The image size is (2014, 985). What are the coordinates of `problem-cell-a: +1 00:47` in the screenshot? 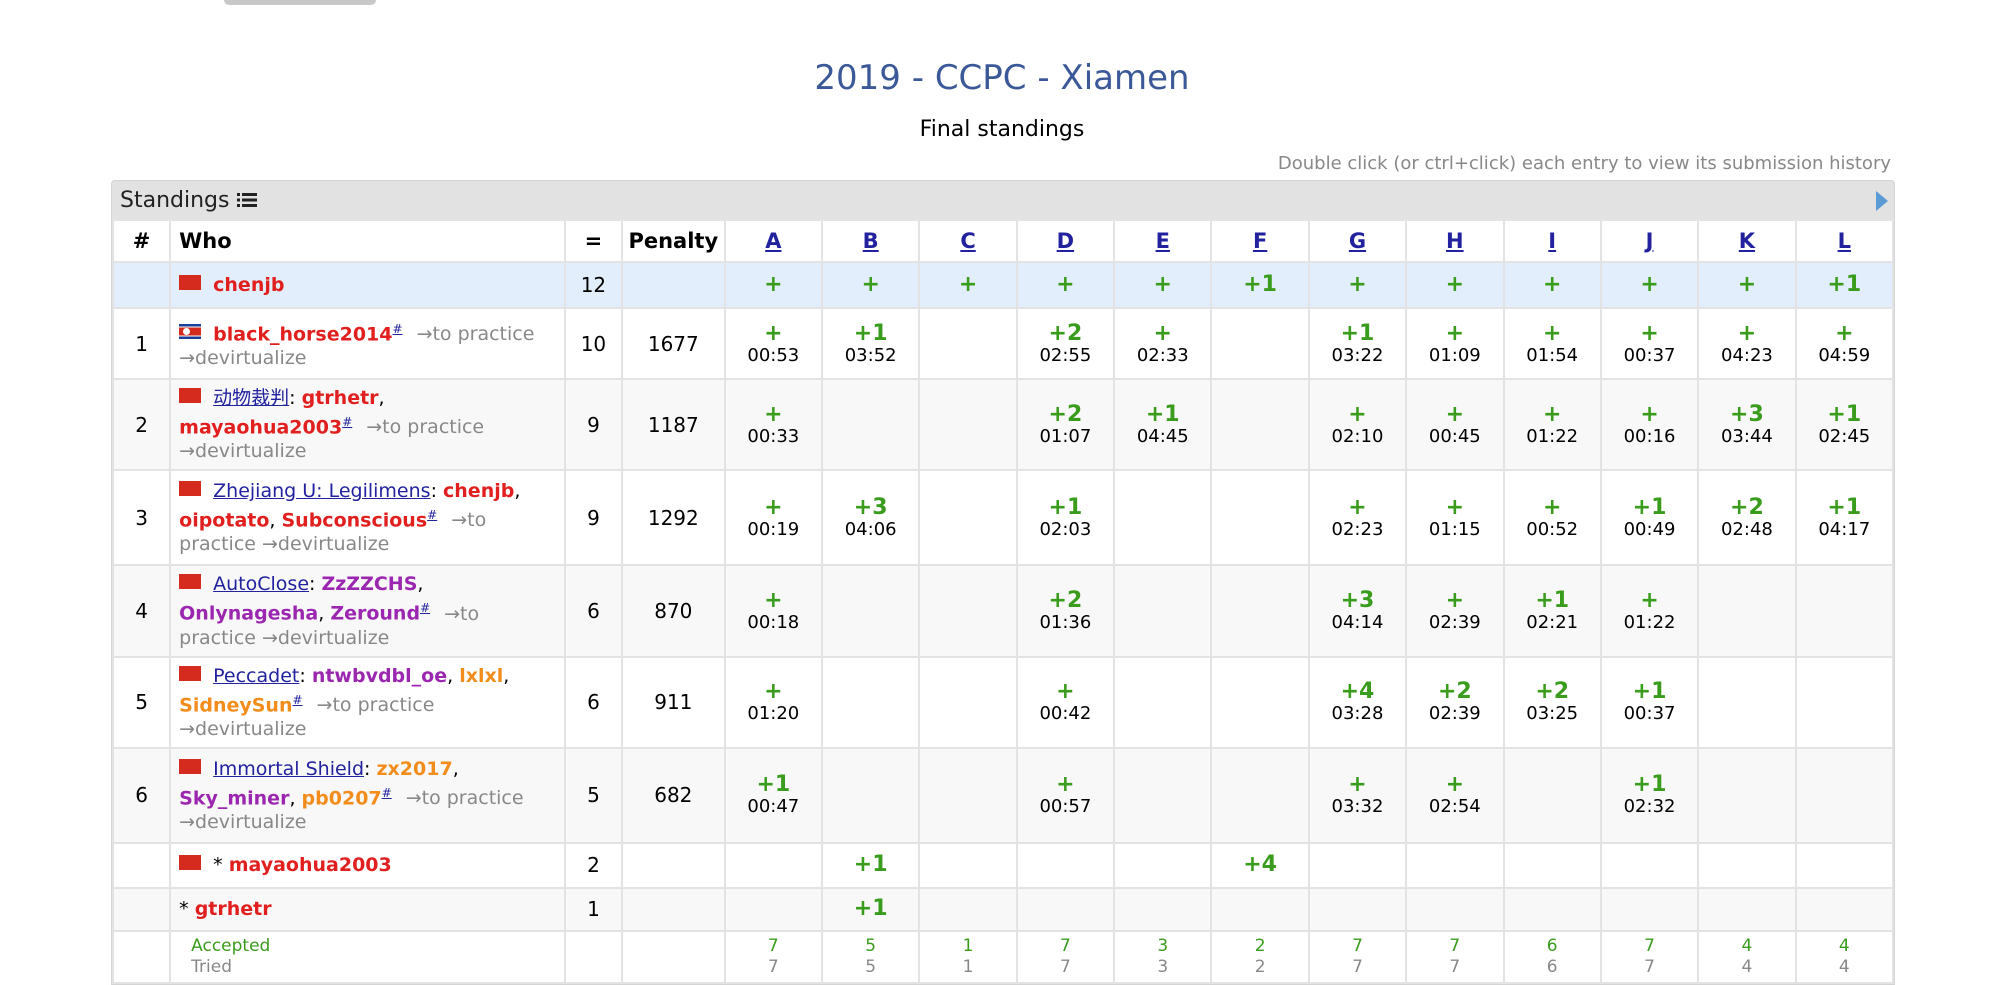 It's located at (773, 795).